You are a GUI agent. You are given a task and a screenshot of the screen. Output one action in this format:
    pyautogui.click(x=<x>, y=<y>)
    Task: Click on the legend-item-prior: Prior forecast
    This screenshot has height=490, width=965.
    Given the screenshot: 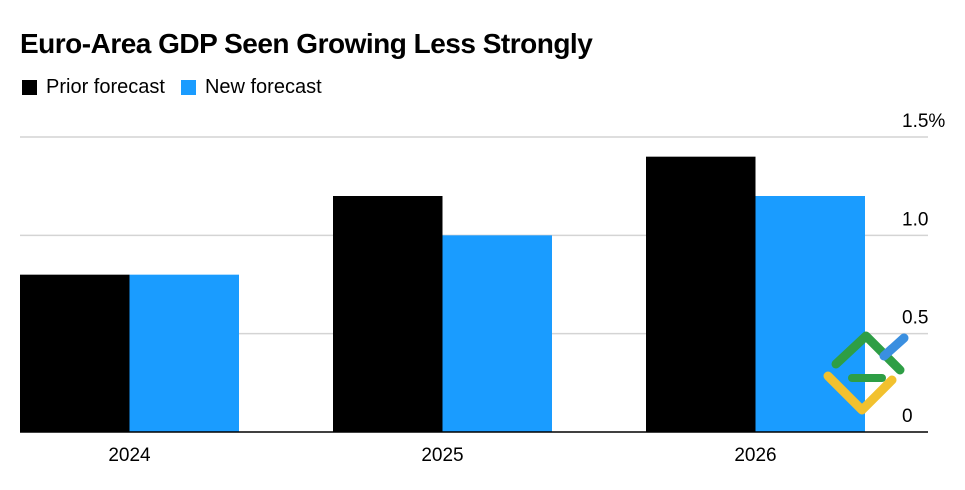 What is the action you would take?
    pyautogui.click(x=93, y=87)
    